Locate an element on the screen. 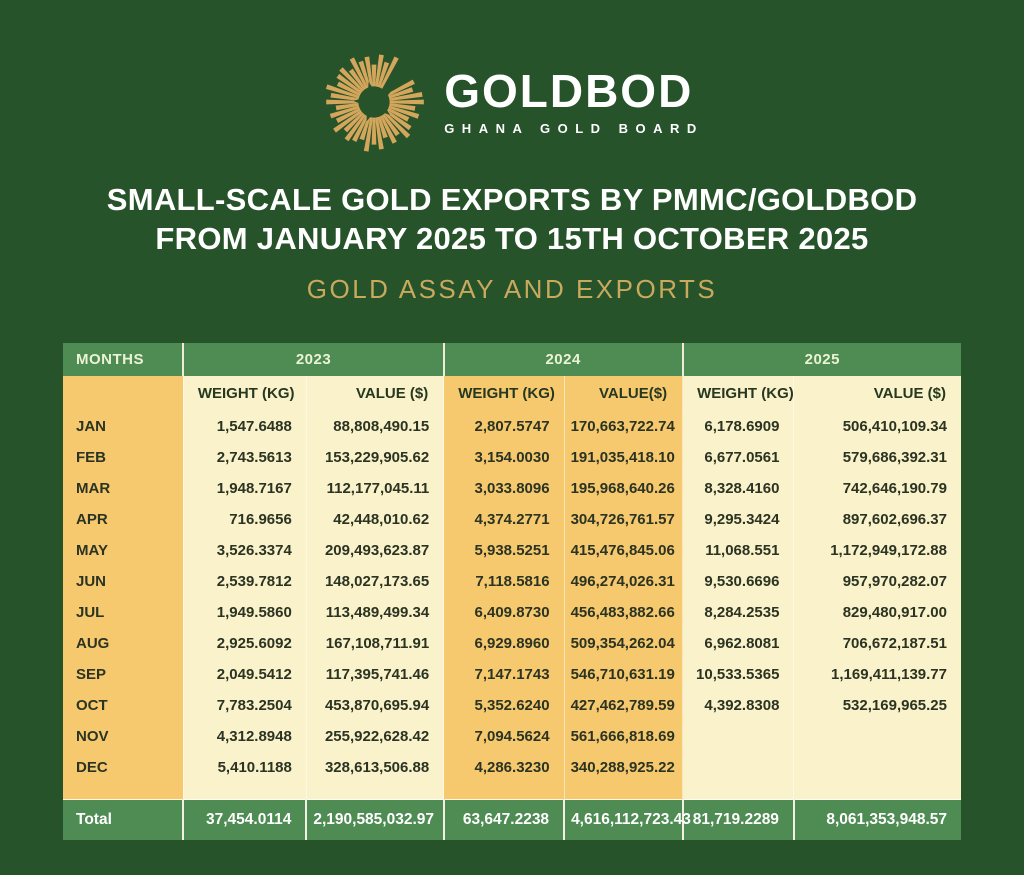  starburst-icon is located at coordinates (375, 103).